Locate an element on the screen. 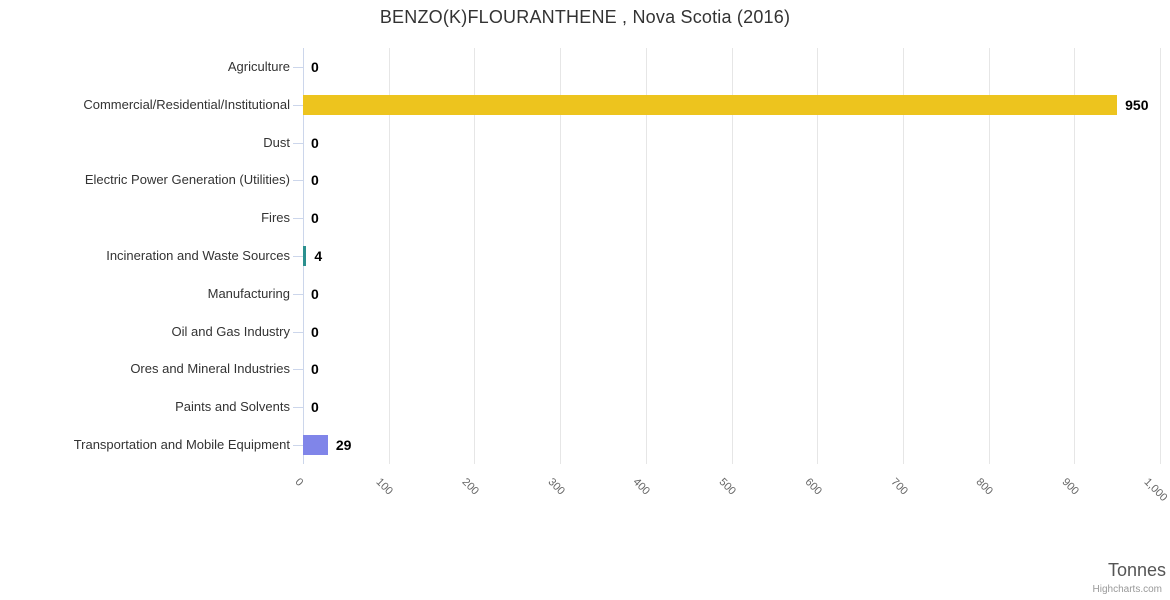 Image resolution: width=1170 pixels, height=600 pixels. x-axis-tick-label: 900 is located at coordinates (1070, 487).